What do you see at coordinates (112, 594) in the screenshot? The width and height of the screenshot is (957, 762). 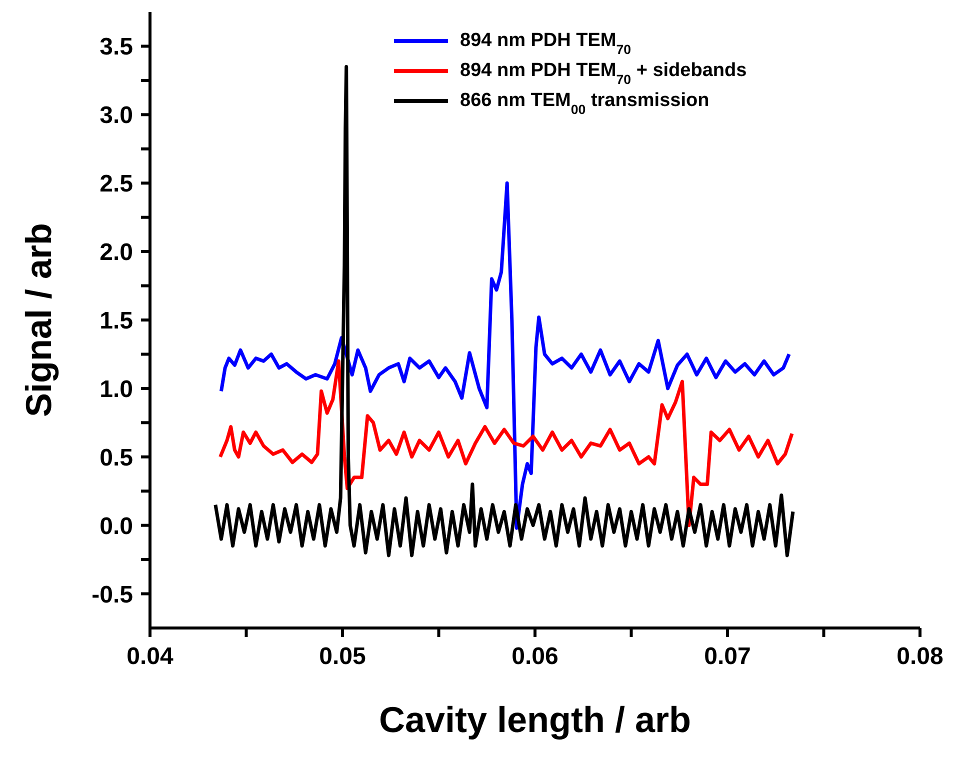 I see `y-tick-label: -0.5` at bounding box center [112, 594].